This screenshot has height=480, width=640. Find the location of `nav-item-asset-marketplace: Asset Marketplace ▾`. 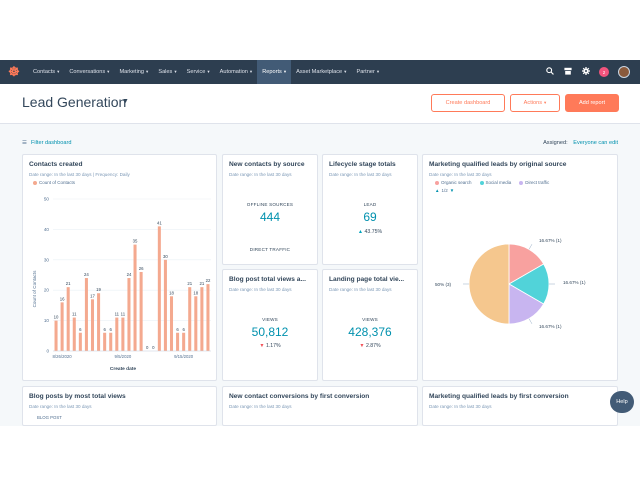

nav-item-asset-marketplace: Asset Marketplace ▾ is located at coordinates (321, 72).